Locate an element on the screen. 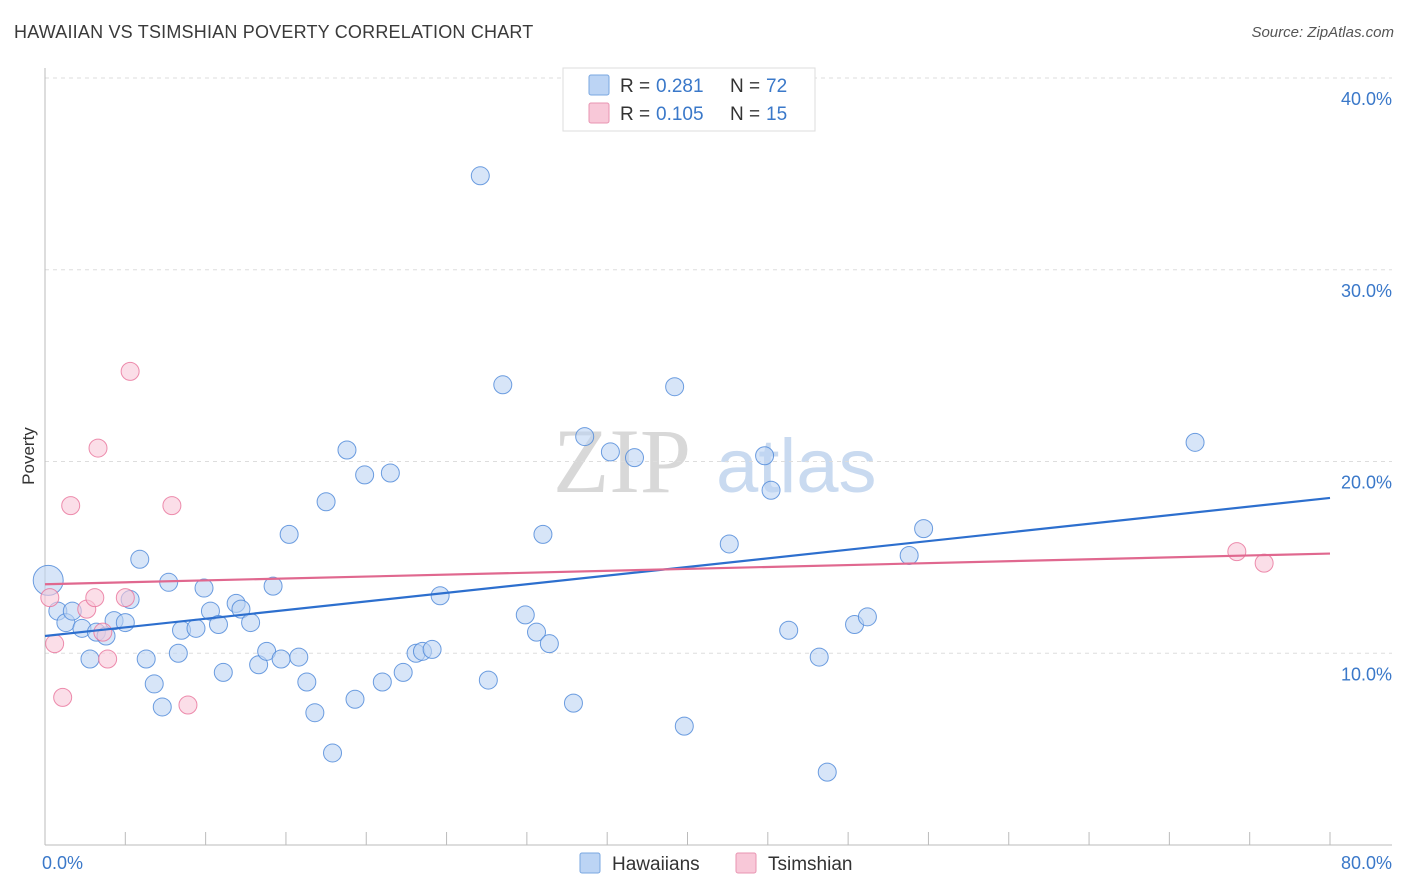 This screenshot has width=1406, height=892. x-ticks is located at coordinates (687, 838).